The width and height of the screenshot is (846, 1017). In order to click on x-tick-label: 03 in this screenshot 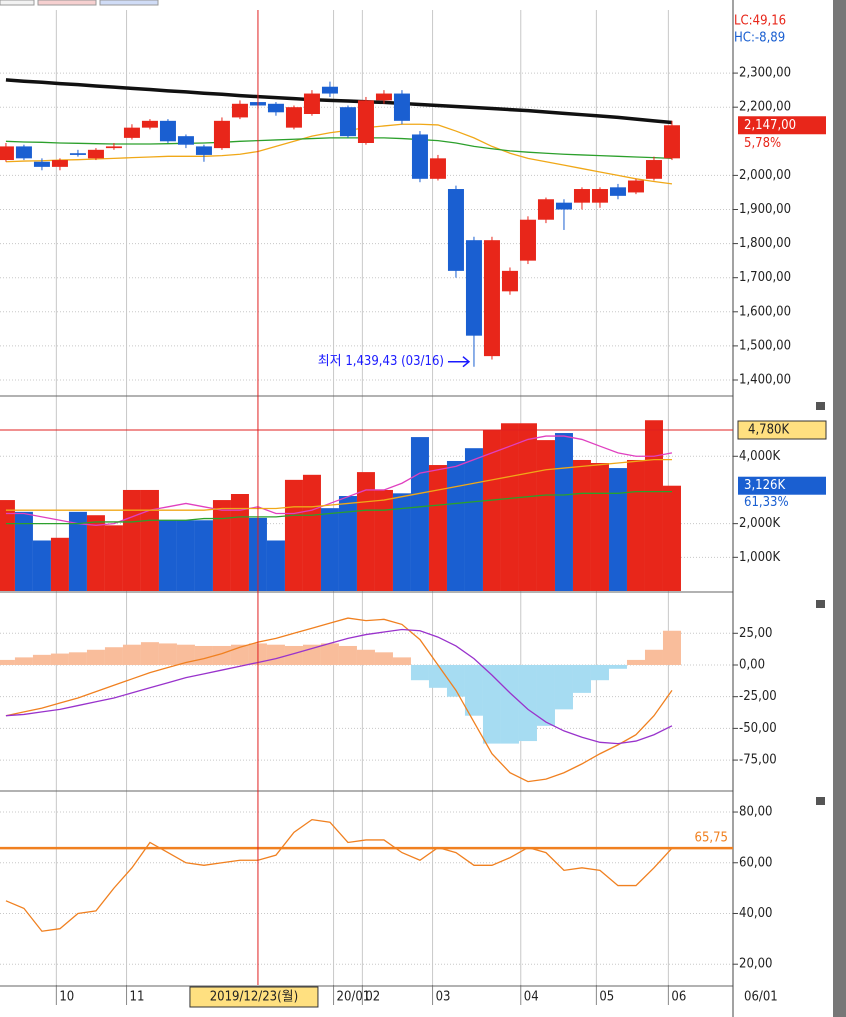, I will do `click(443, 997)`.